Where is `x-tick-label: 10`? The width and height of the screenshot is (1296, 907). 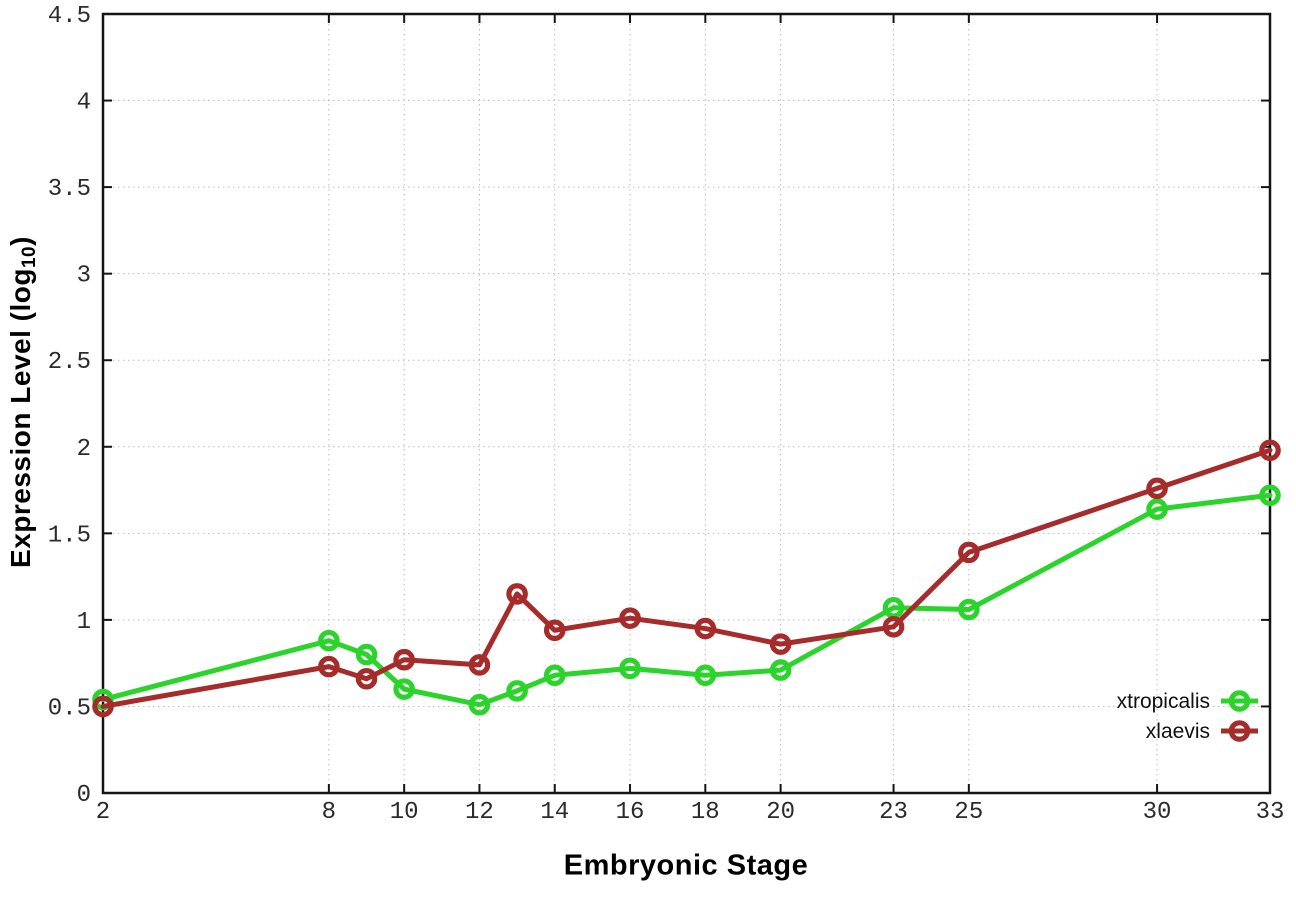
x-tick-label: 10 is located at coordinates (404, 812).